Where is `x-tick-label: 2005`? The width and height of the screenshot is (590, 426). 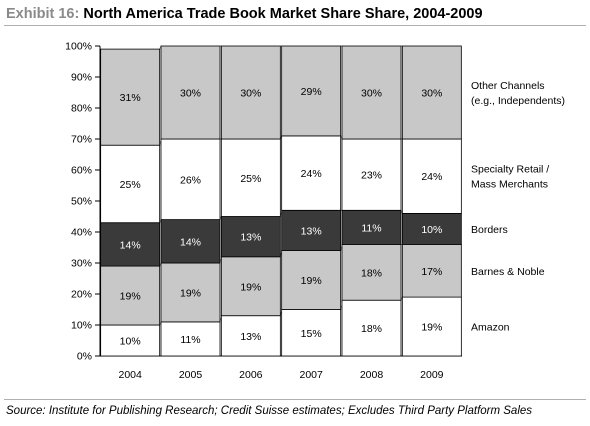
x-tick-label: 2005 is located at coordinates (191, 375).